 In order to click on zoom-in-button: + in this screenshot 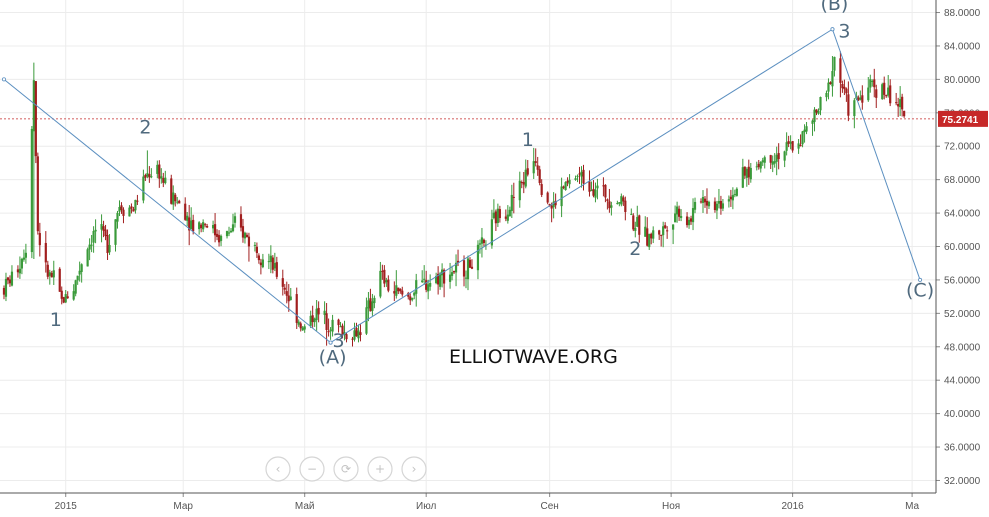, I will do `click(380, 469)`.